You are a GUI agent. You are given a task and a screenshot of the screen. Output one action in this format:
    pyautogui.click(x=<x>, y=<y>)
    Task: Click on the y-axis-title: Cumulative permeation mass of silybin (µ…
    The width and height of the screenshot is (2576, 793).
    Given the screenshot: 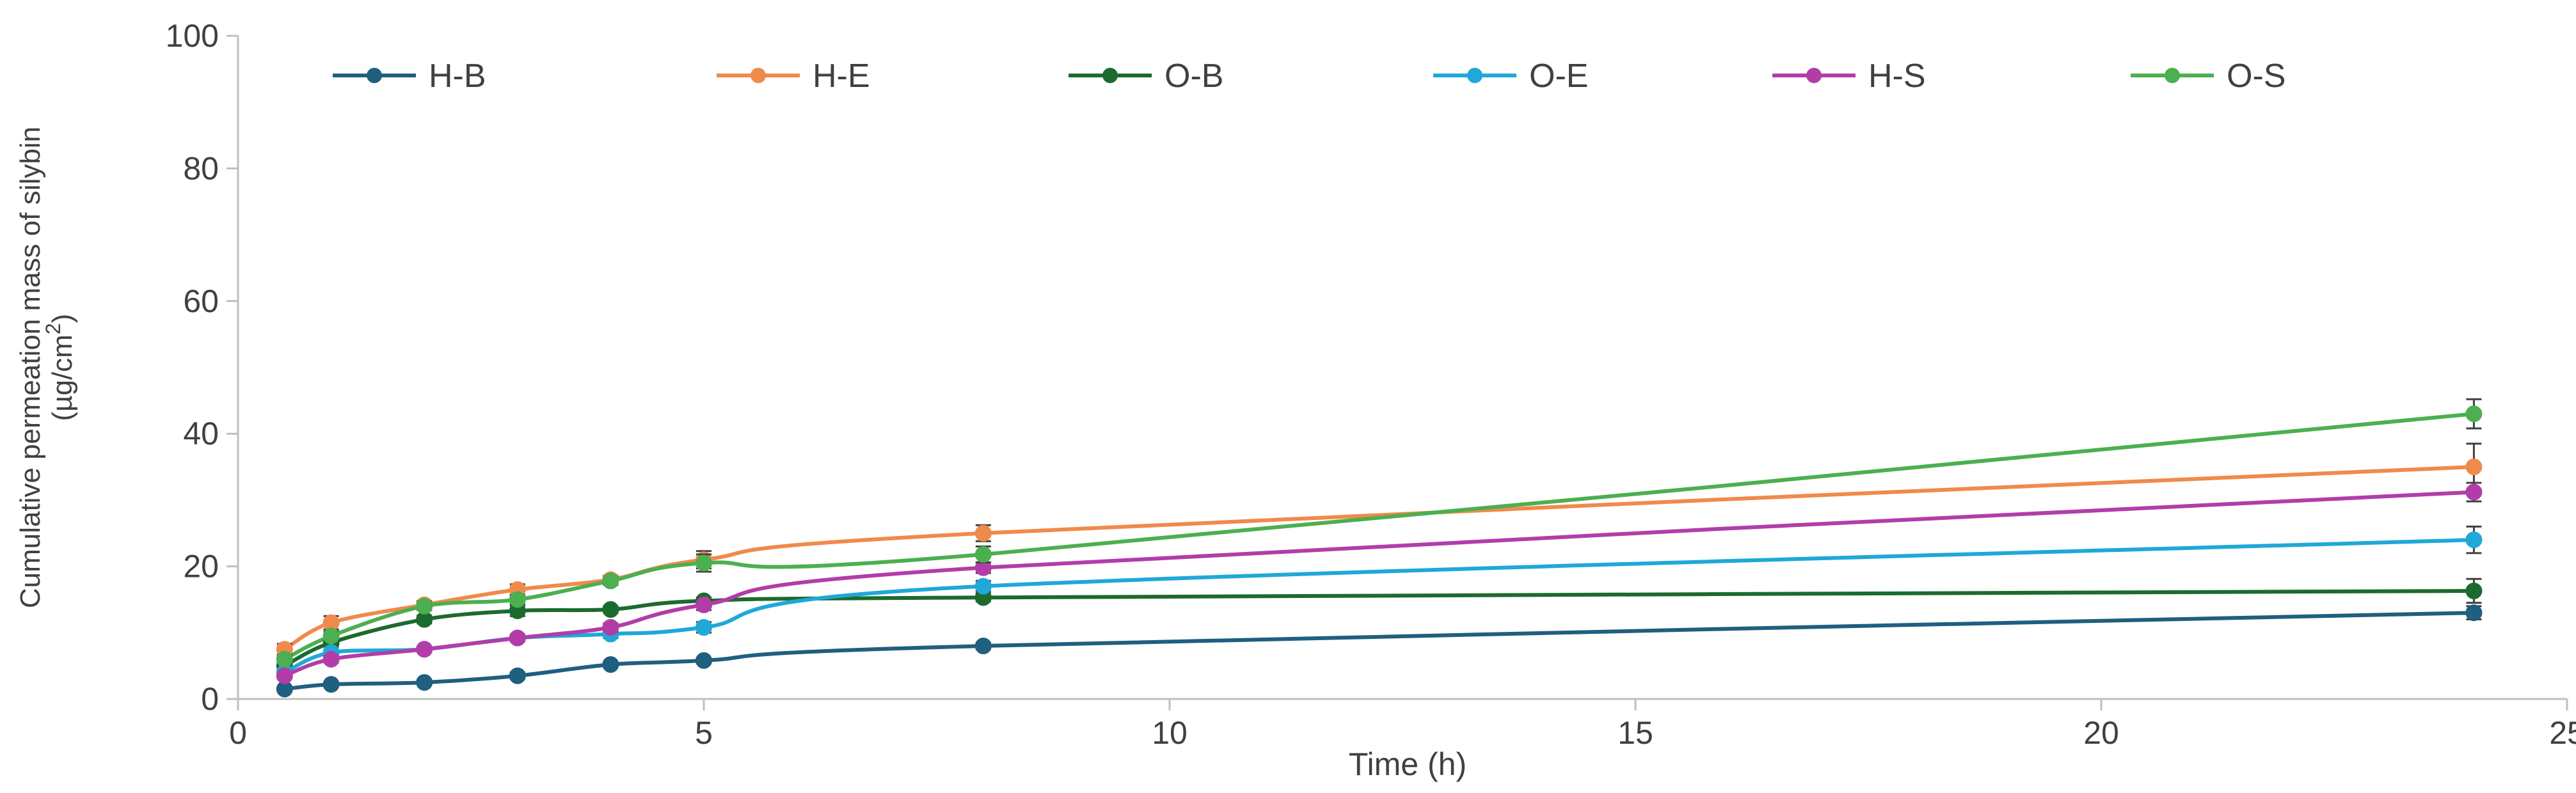 What is the action you would take?
    pyautogui.click(x=47, y=367)
    